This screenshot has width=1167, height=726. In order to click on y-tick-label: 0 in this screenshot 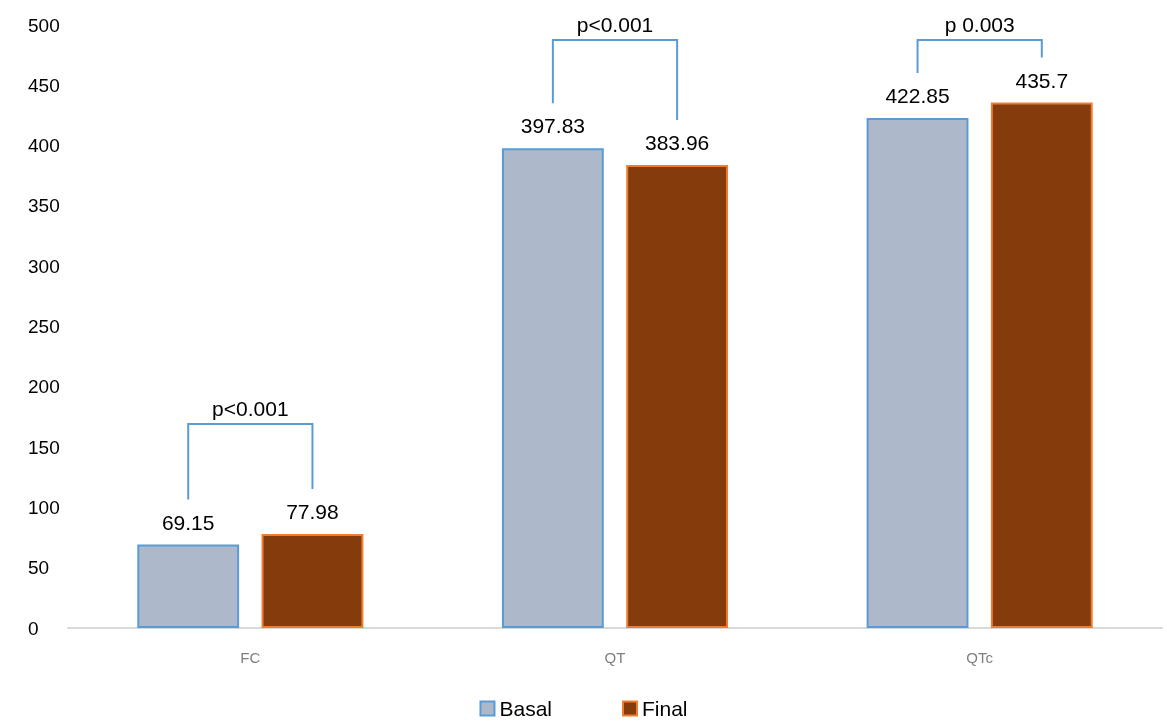, I will do `click(33, 628)`.